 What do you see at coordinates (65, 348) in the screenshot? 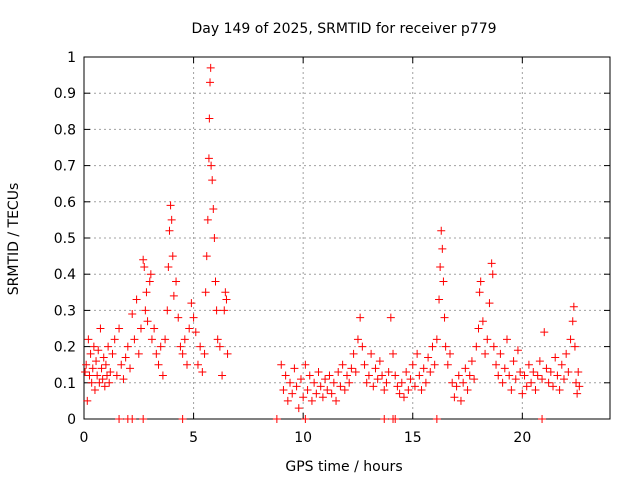
I see `y-tick-label: 0.2` at bounding box center [65, 348].